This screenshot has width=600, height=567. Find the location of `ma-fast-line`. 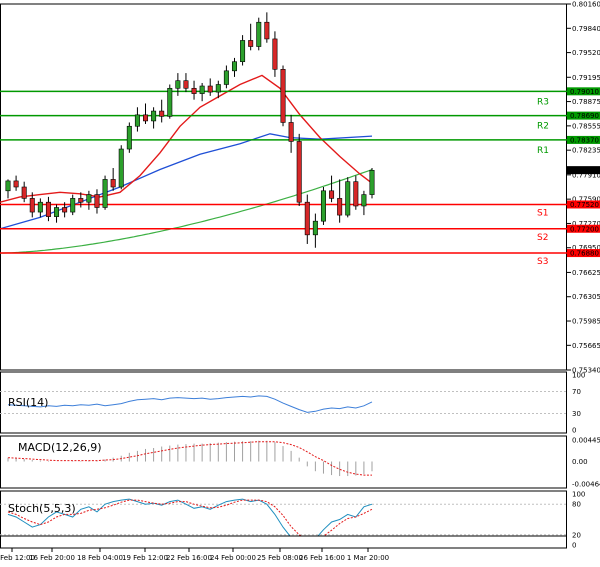

ma-fast-line is located at coordinates (186, 138).